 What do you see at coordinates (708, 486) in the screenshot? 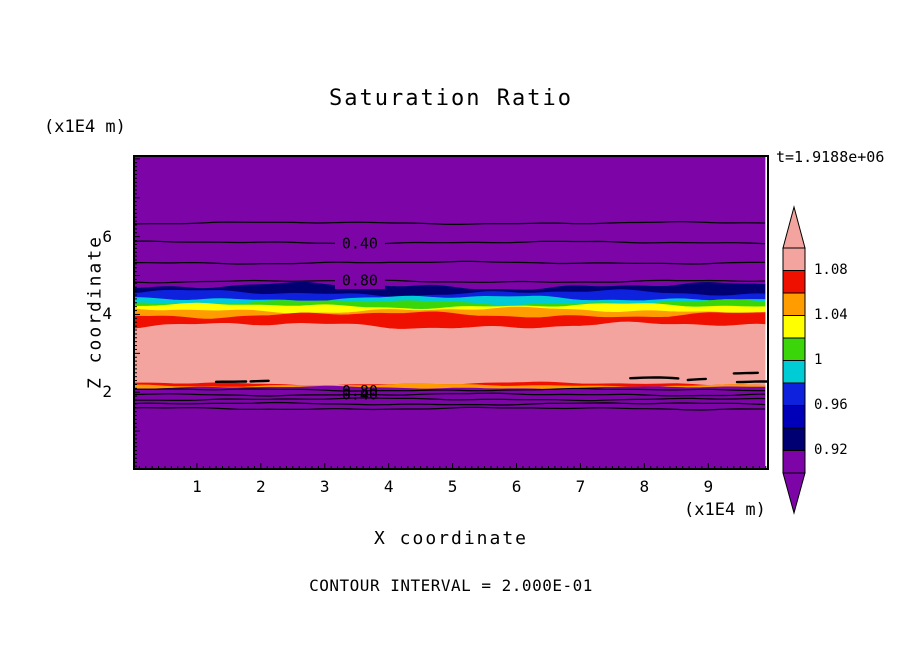
I see `x-tick-label: 9` at bounding box center [708, 486].